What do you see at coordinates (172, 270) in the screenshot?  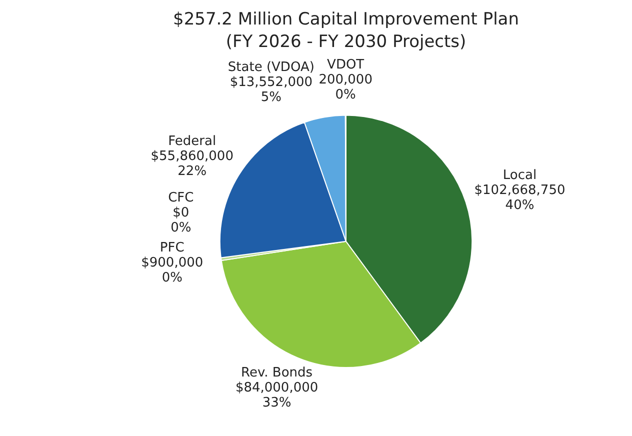 I see `data-label: $900,000 0%` at bounding box center [172, 270].